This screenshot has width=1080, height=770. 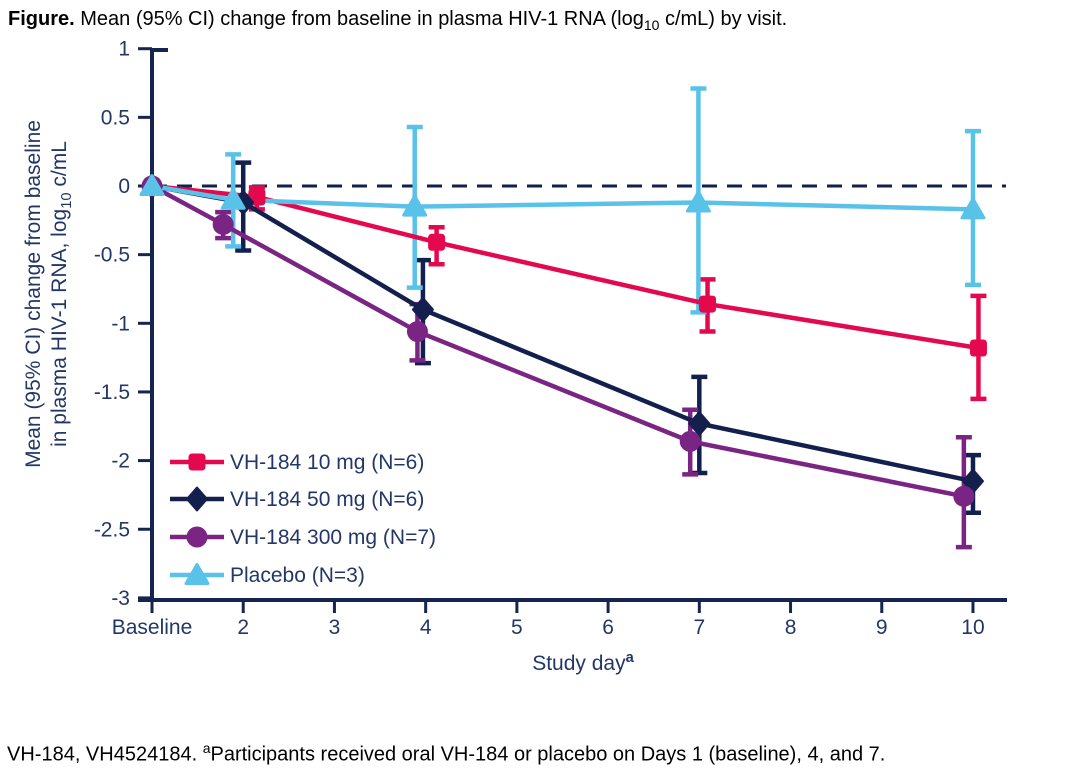 I want to click on y-tick-label: -1, so click(x=120, y=323).